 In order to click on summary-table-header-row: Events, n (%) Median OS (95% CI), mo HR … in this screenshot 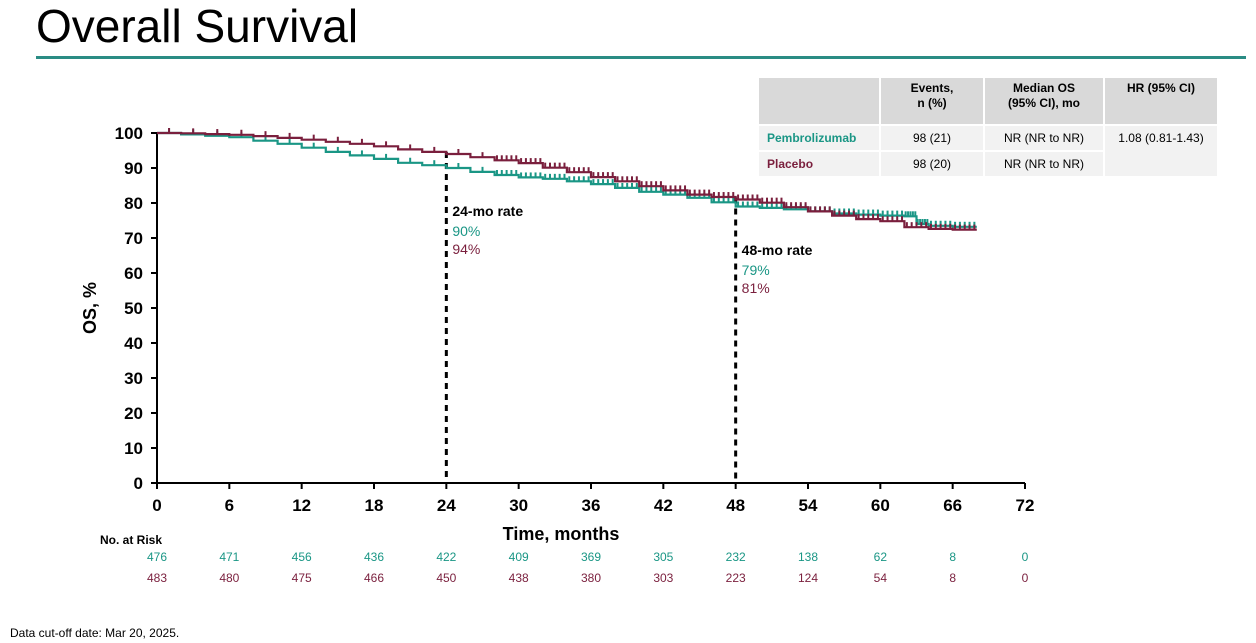, I will do `click(988, 101)`.